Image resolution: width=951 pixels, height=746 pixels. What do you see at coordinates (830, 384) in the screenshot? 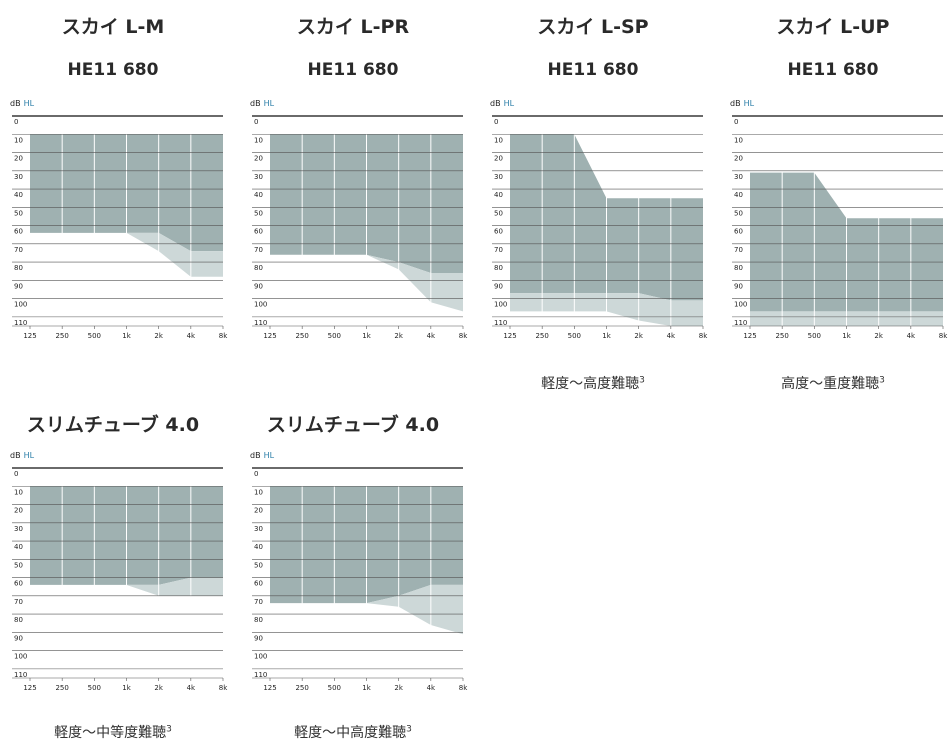
I see `caption-text: 高度～重度難聴` at bounding box center [830, 384].